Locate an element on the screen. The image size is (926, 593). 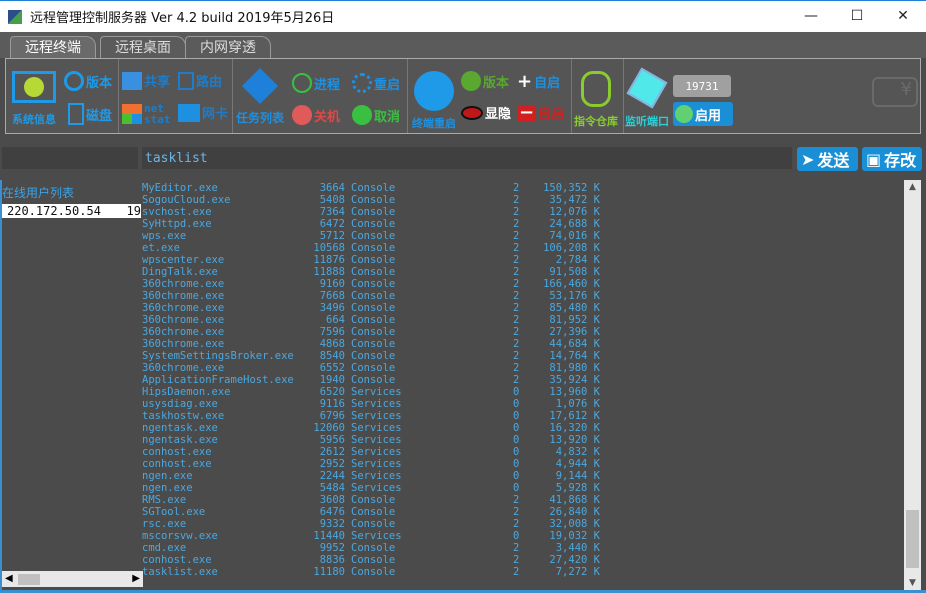
share-icon is located at coordinates (132, 80).